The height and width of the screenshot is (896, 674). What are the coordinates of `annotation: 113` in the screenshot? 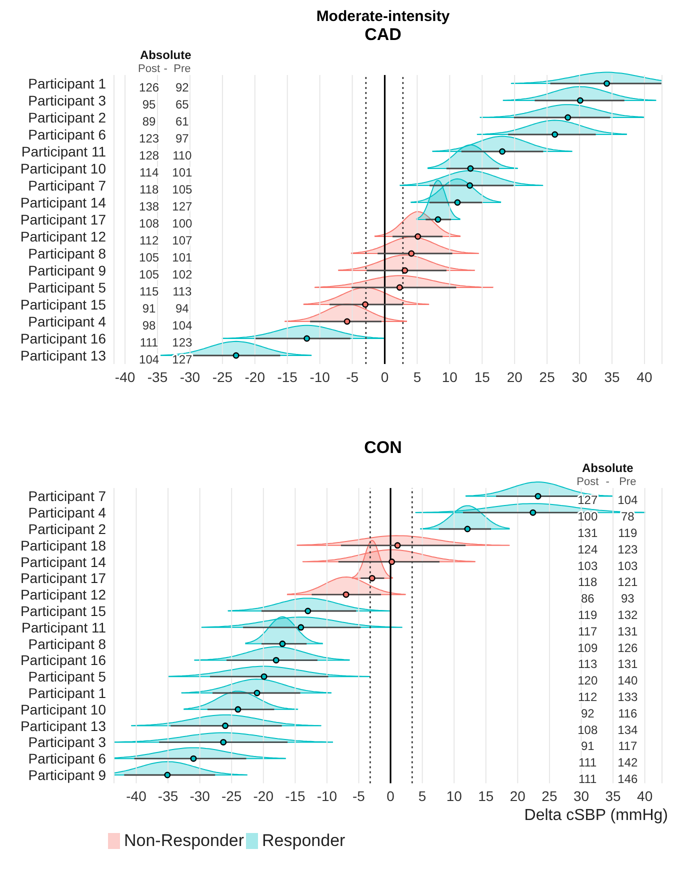 It's located at (588, 664).